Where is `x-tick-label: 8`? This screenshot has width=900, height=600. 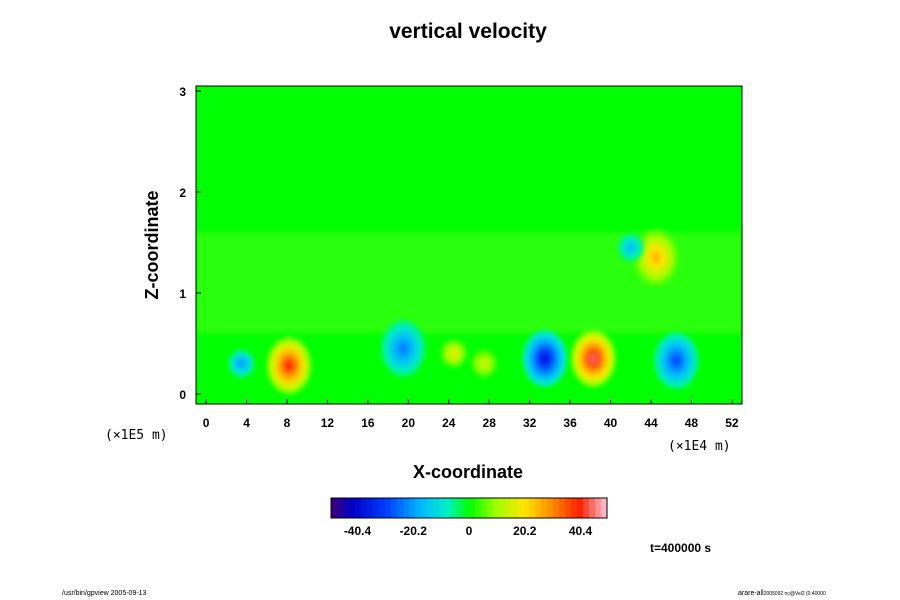
x-tick-label: 8 is located at coordinates (287, 423).